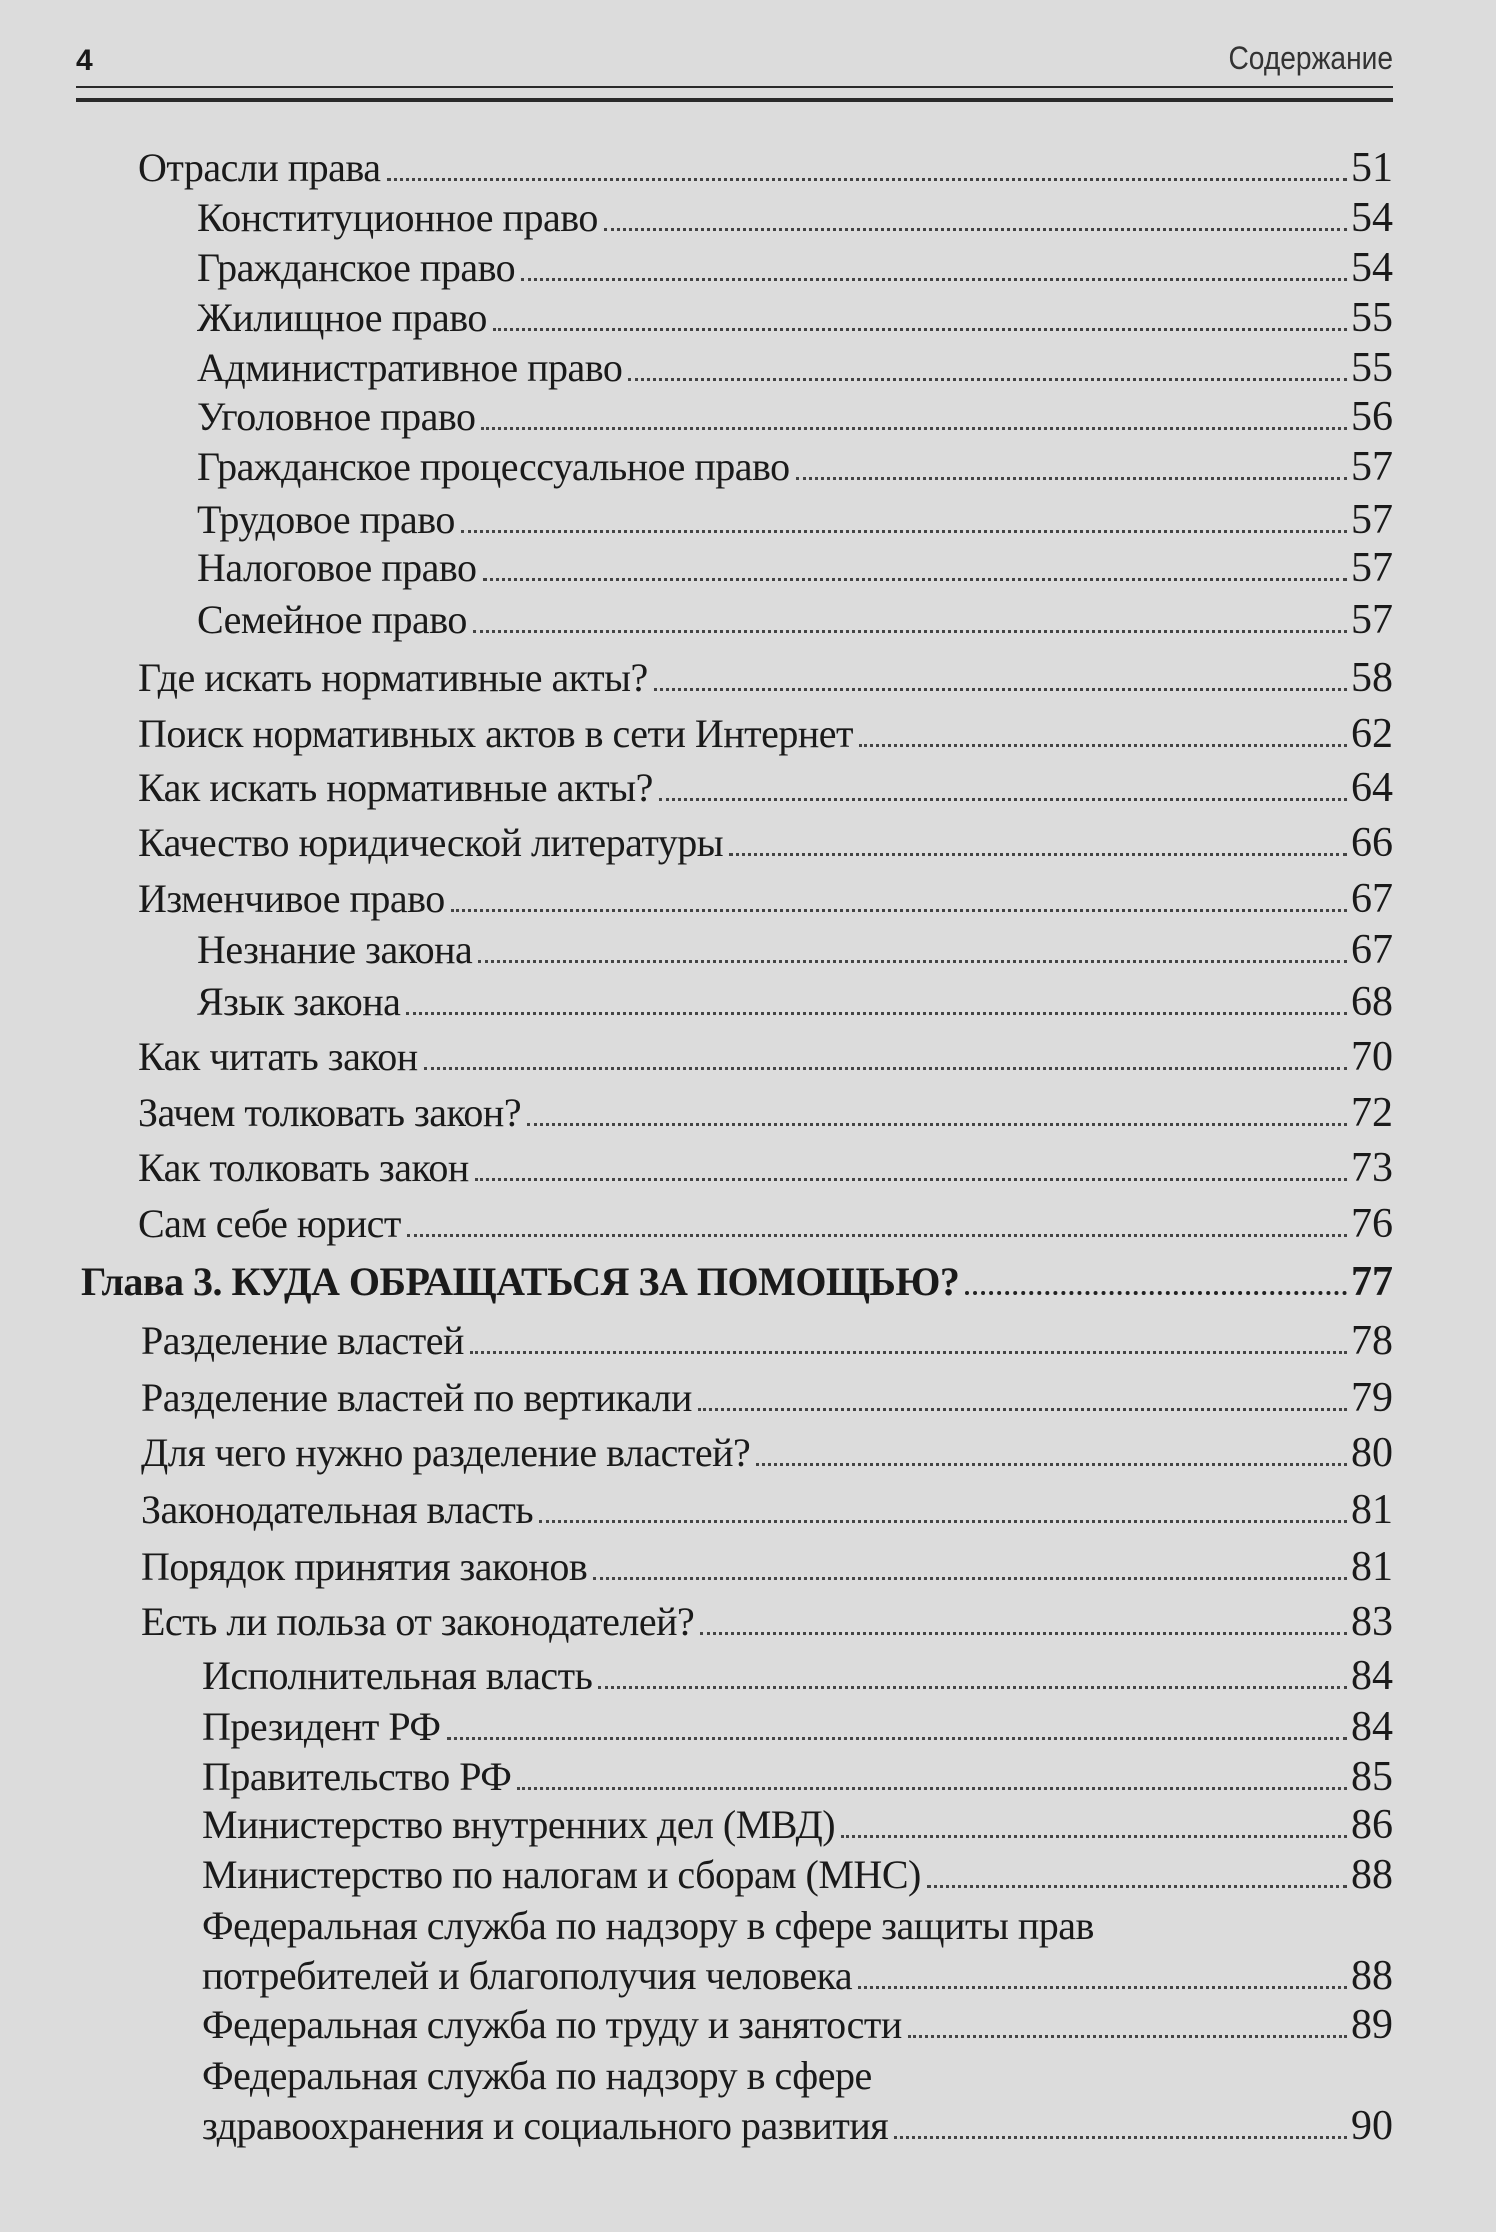 The image size is (1496, 2232). What do you see at coordinates (332, 619) in the screenshot?
I see `toc-entry-title: Семейное право` at bounding box center [332, 619].